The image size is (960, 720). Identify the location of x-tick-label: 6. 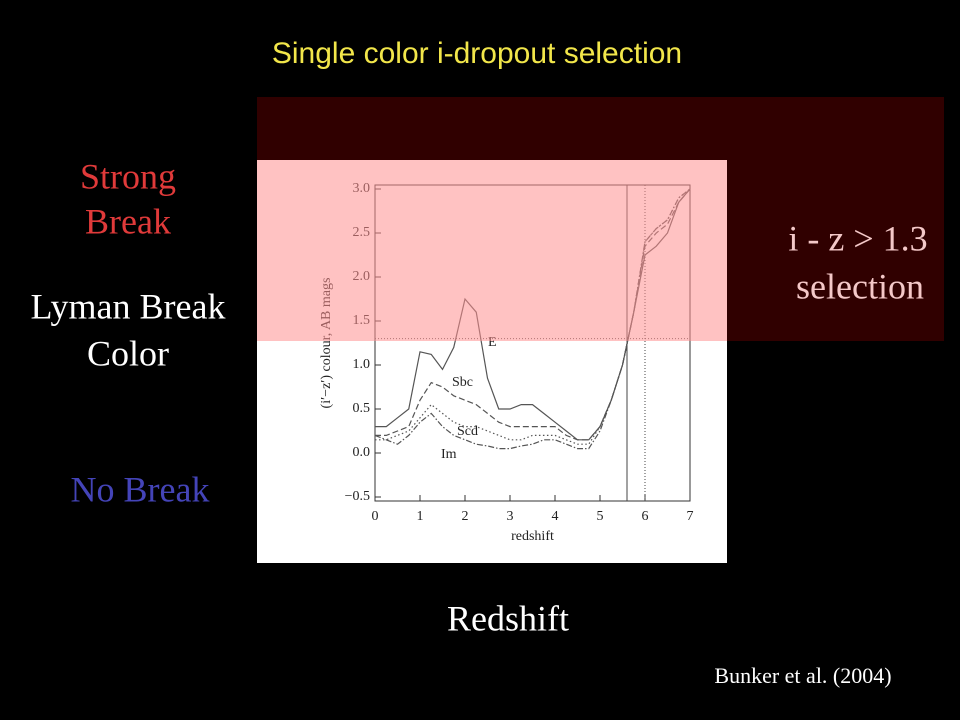
(645, 516).